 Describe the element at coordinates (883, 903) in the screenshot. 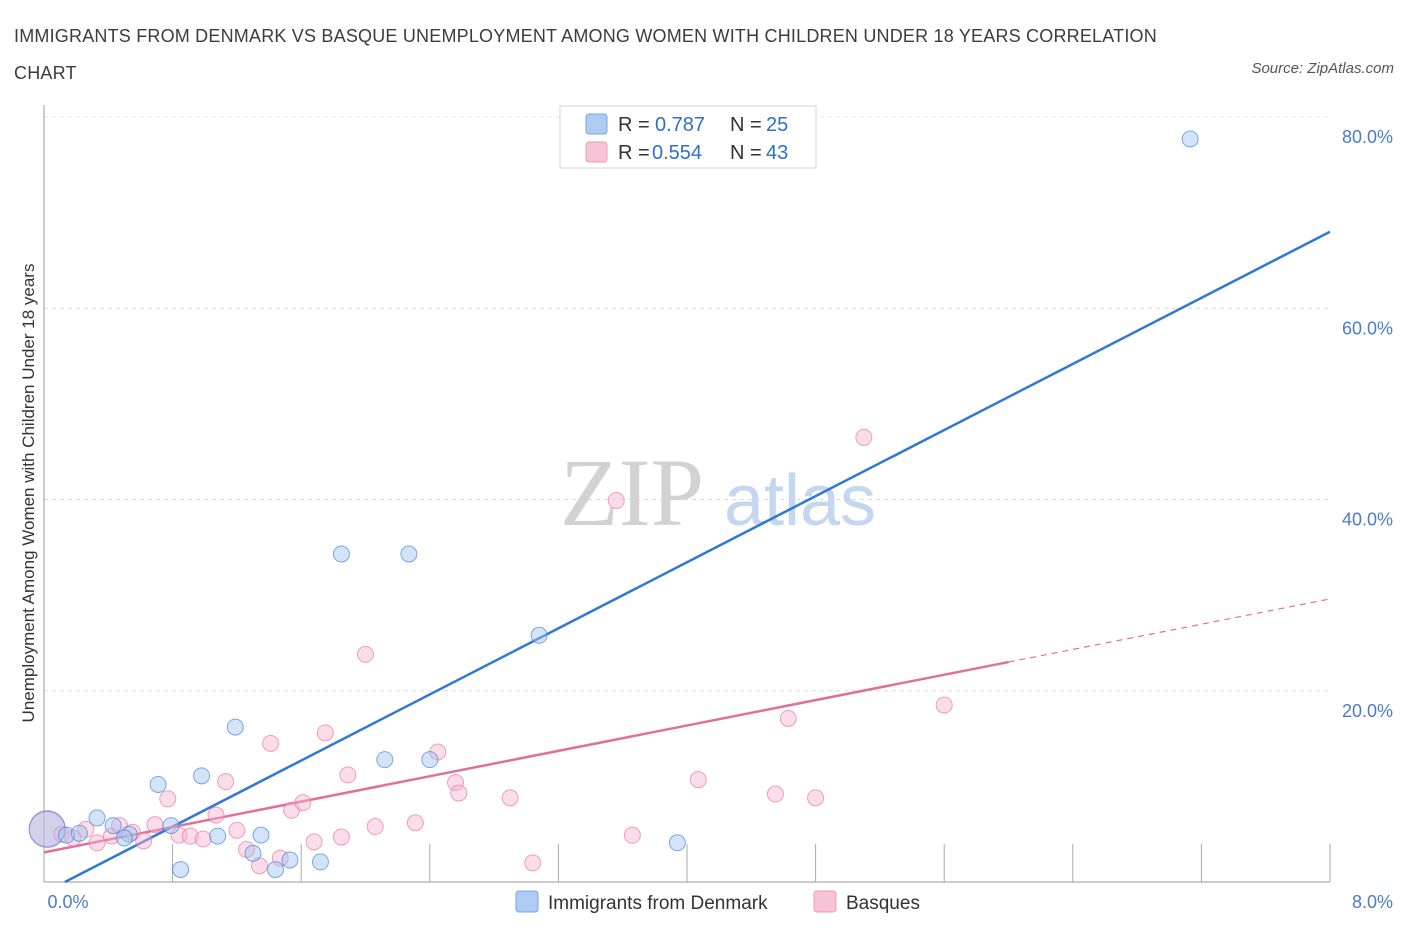

I see `legend-bottom-label-pink: Basques` at that location.